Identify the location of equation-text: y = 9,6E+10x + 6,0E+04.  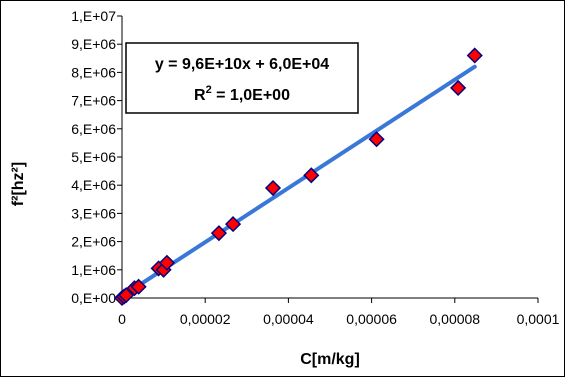
(242, 64).